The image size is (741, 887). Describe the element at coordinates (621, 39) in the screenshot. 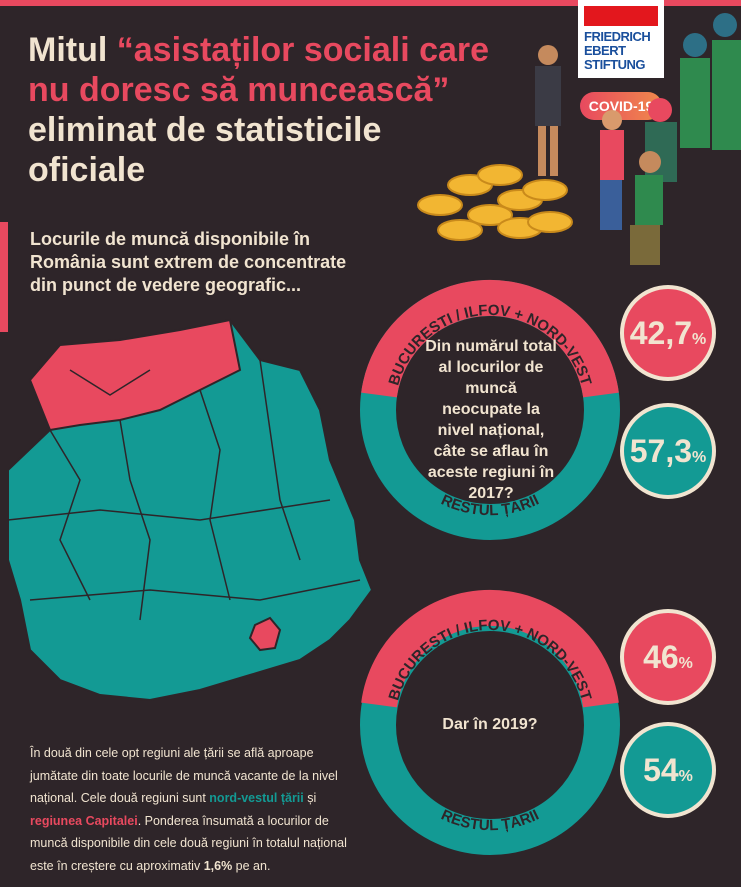

I see `fes-logo: FRIEDRICH EBERT STIFTUNG` at that location.